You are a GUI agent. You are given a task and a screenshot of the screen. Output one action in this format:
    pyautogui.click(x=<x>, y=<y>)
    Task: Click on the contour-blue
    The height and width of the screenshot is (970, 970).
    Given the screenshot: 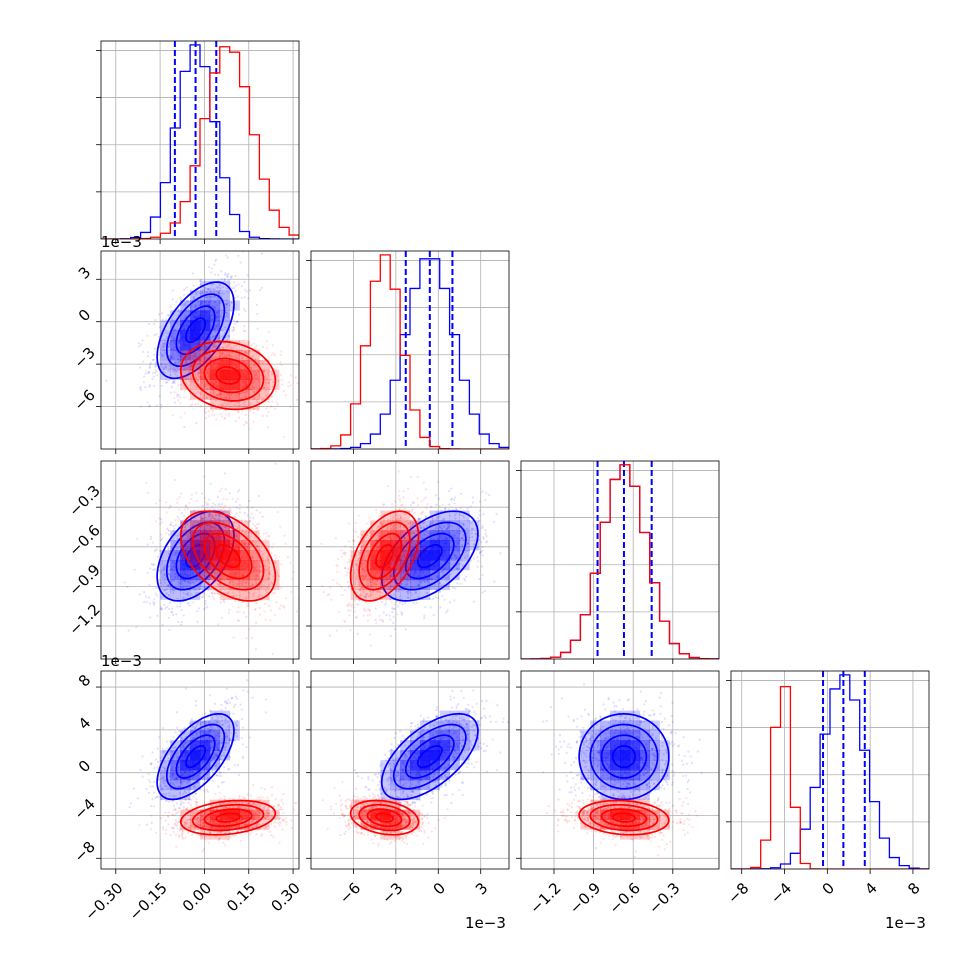 What is the action you would take?
    pyautogui.click(x=196, y=330)
    